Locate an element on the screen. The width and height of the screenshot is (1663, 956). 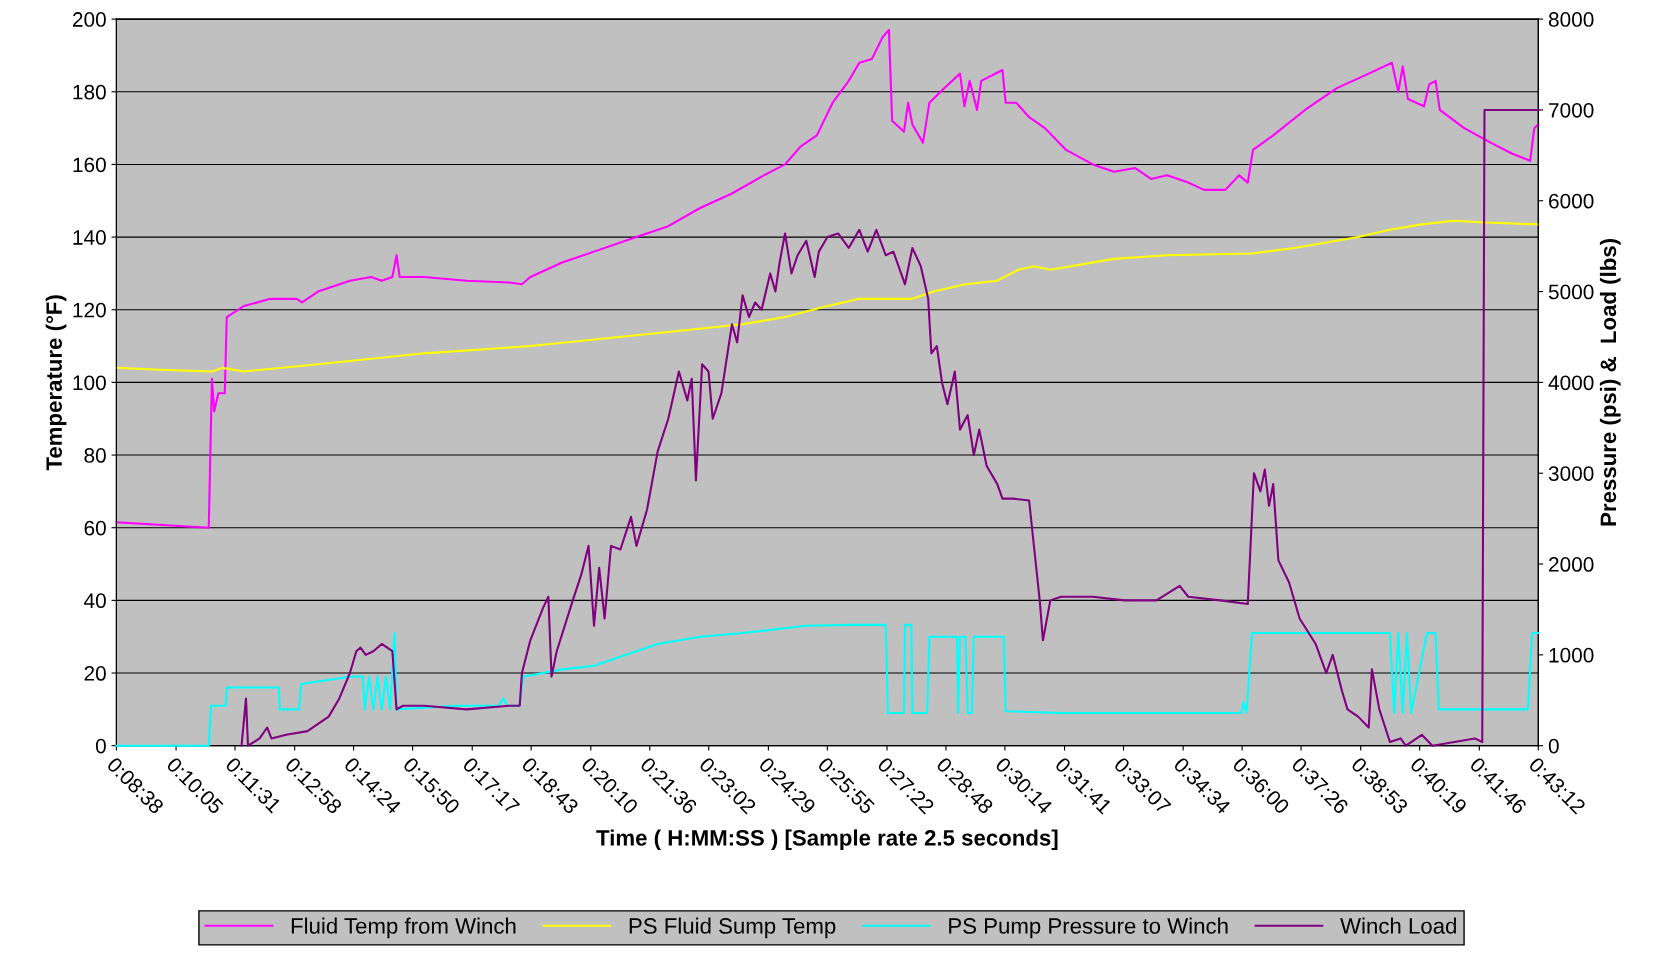
y-axis-title: Temperature (°F) is located at coordinates (56, 383).